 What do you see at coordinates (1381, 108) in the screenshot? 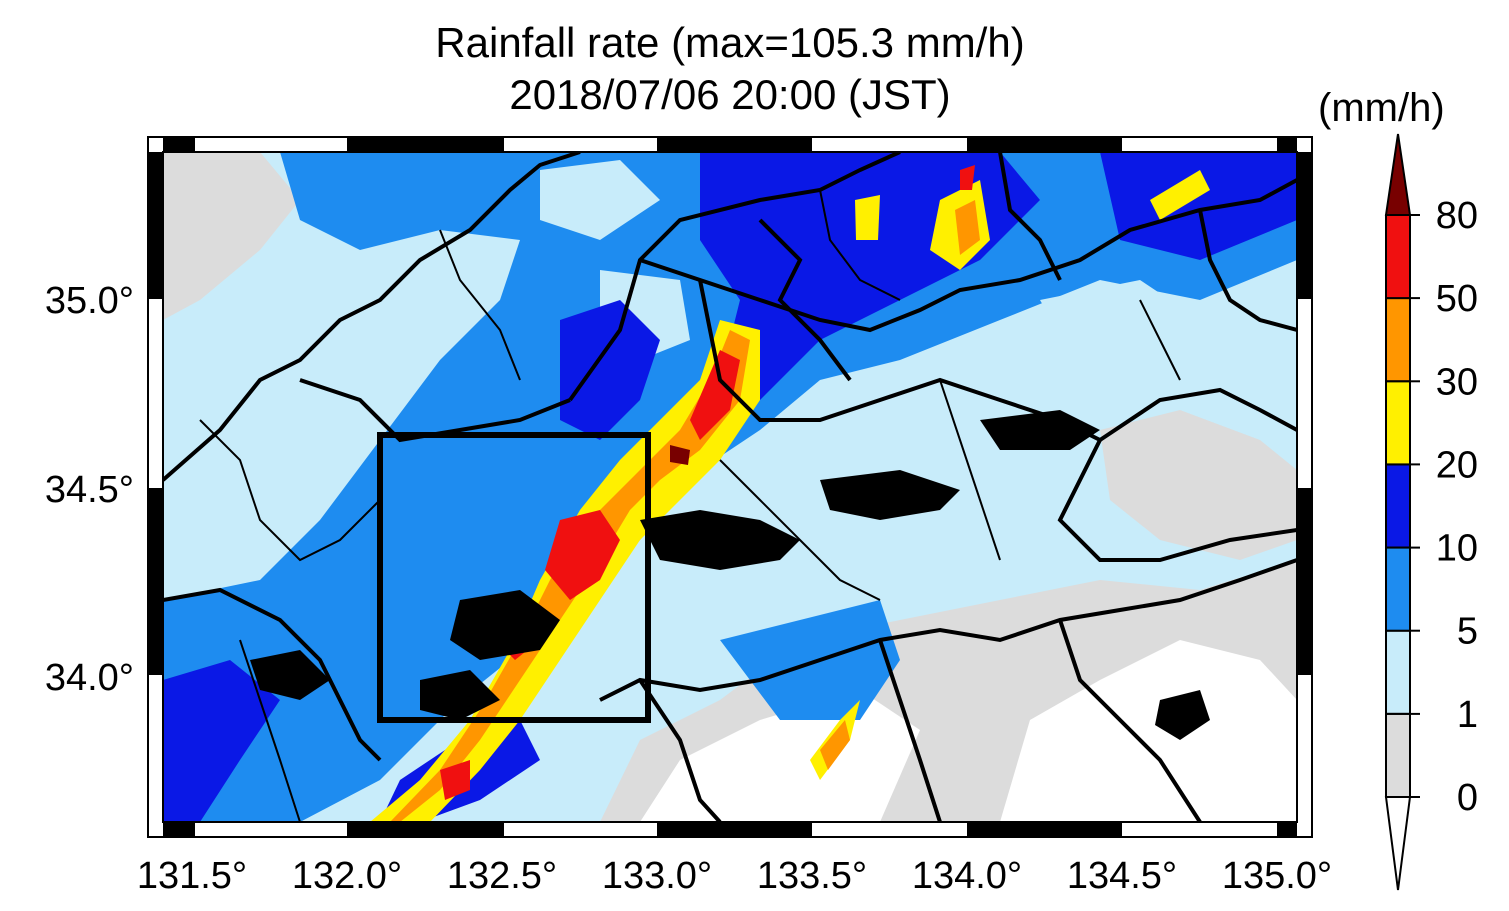
I see `colorbar-unit: (mm/h)` at bounding box center [1381, 108].